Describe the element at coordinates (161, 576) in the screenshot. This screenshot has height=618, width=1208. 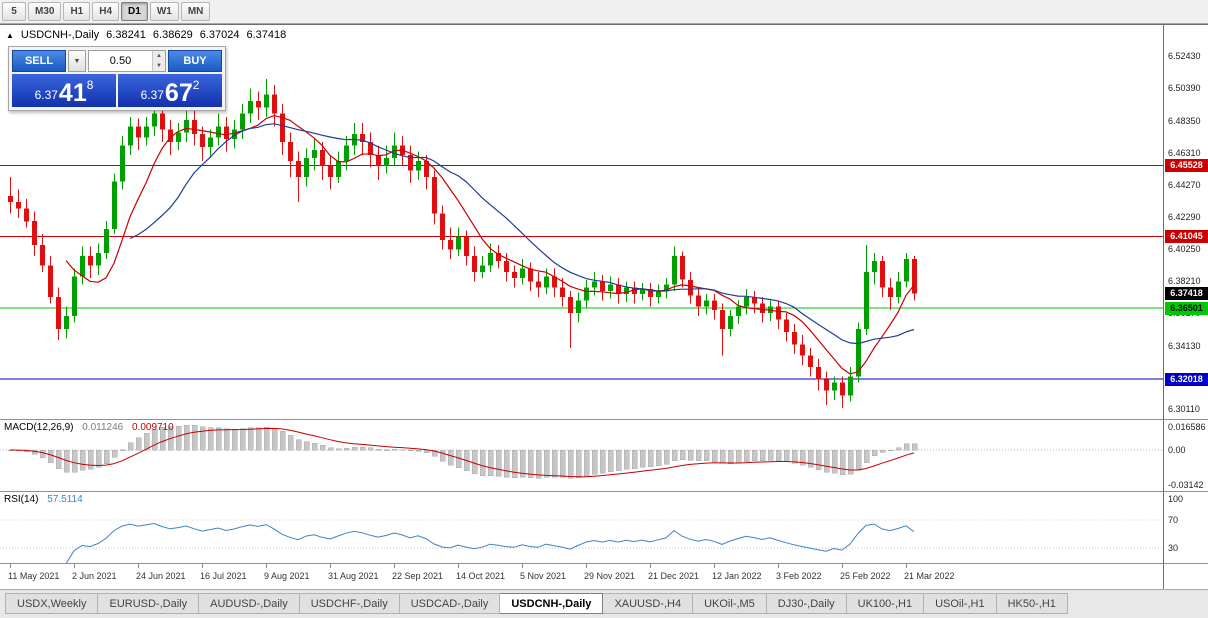
I see `date-axis-label: 24 Jun 2021` at that location.